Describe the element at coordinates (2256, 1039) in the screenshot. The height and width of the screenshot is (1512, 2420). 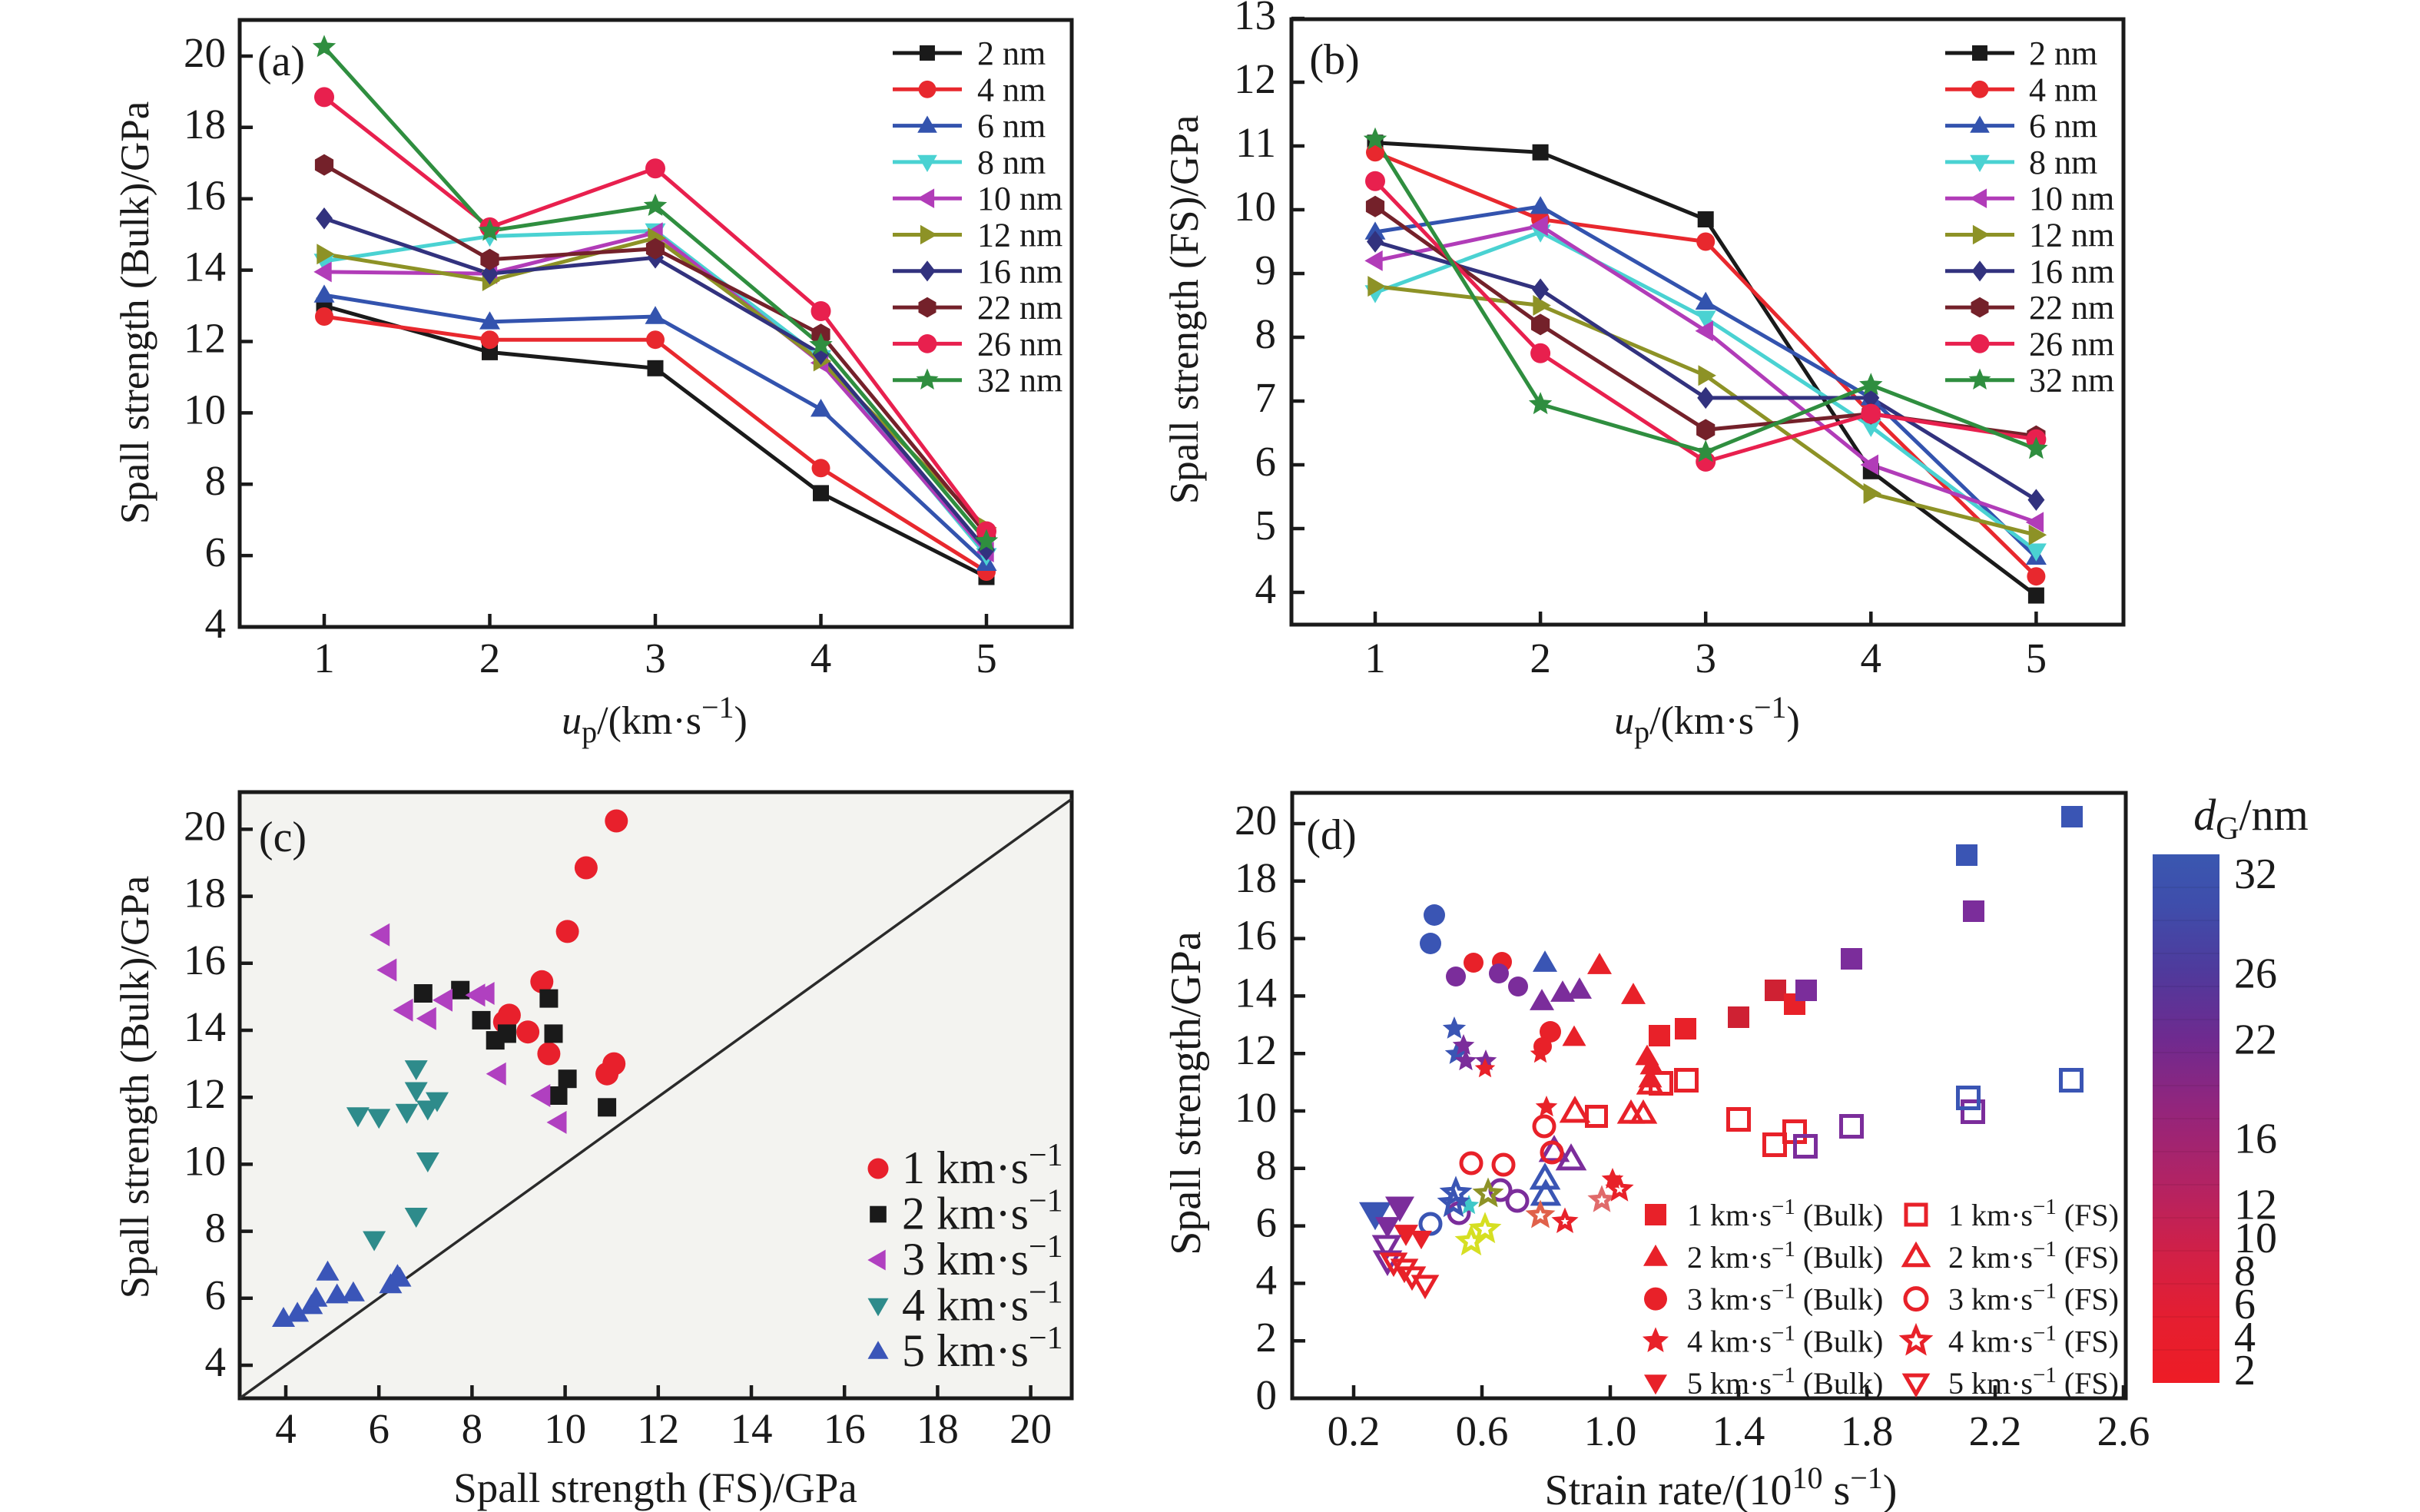
I see `svg-text: 22` at that location.